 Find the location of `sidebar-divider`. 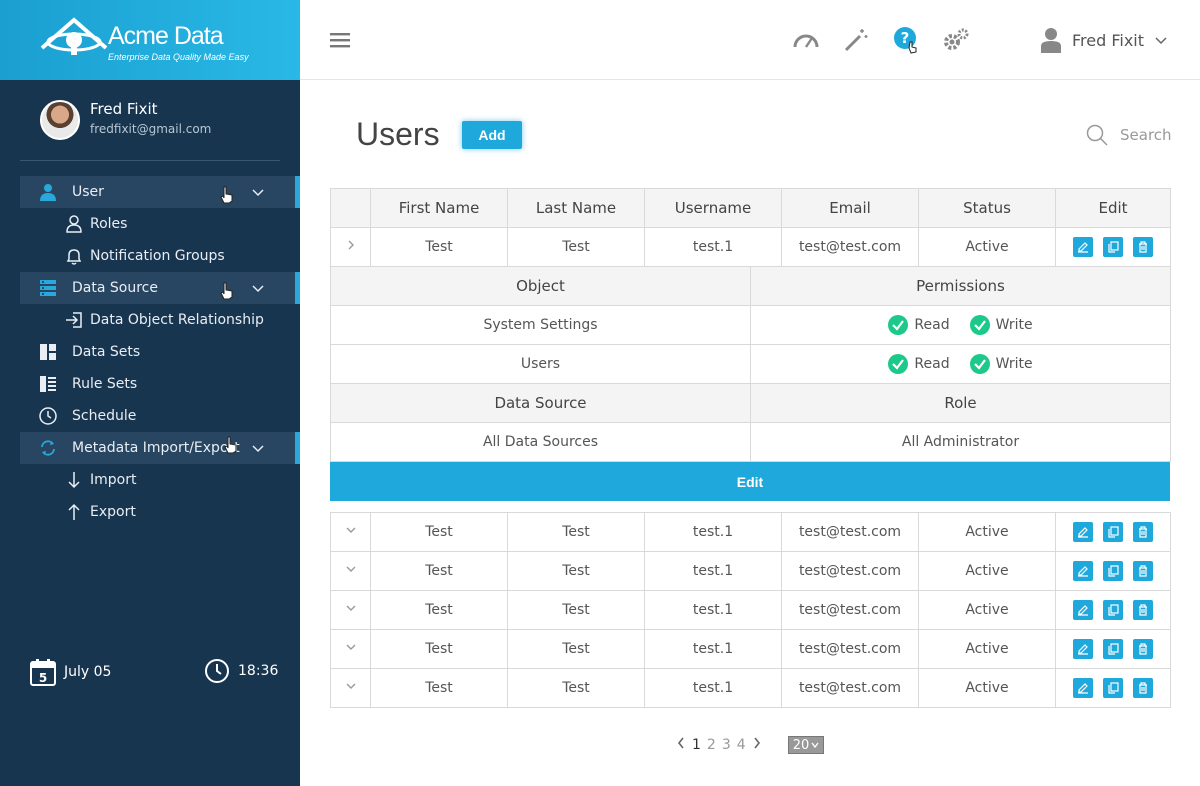

sidebar-divider is located at coordinates (150, 160).